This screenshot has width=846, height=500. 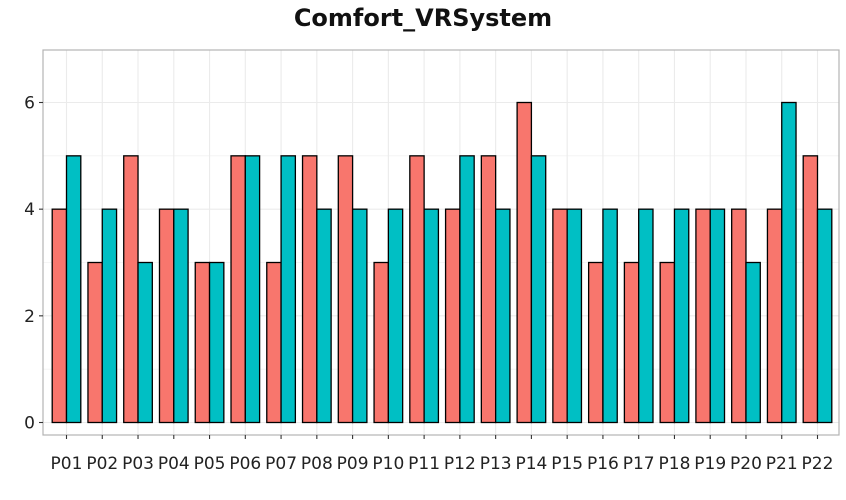 What do you see at coordinates (496, 464) in the screenshot?
I see `x-tick-label: P13` at bounding box center [496, 464].